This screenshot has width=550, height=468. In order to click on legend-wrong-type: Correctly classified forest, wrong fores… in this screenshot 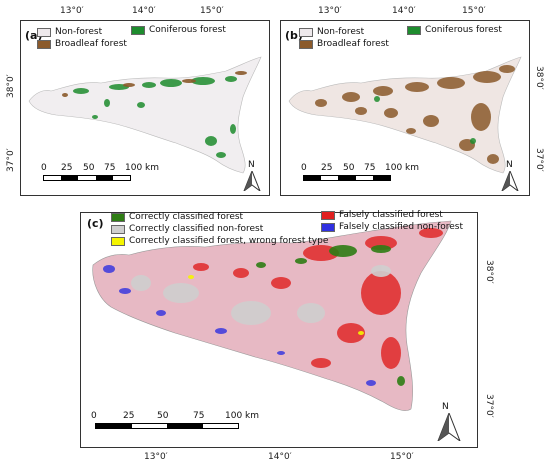, I will do `click(219, 241)`.